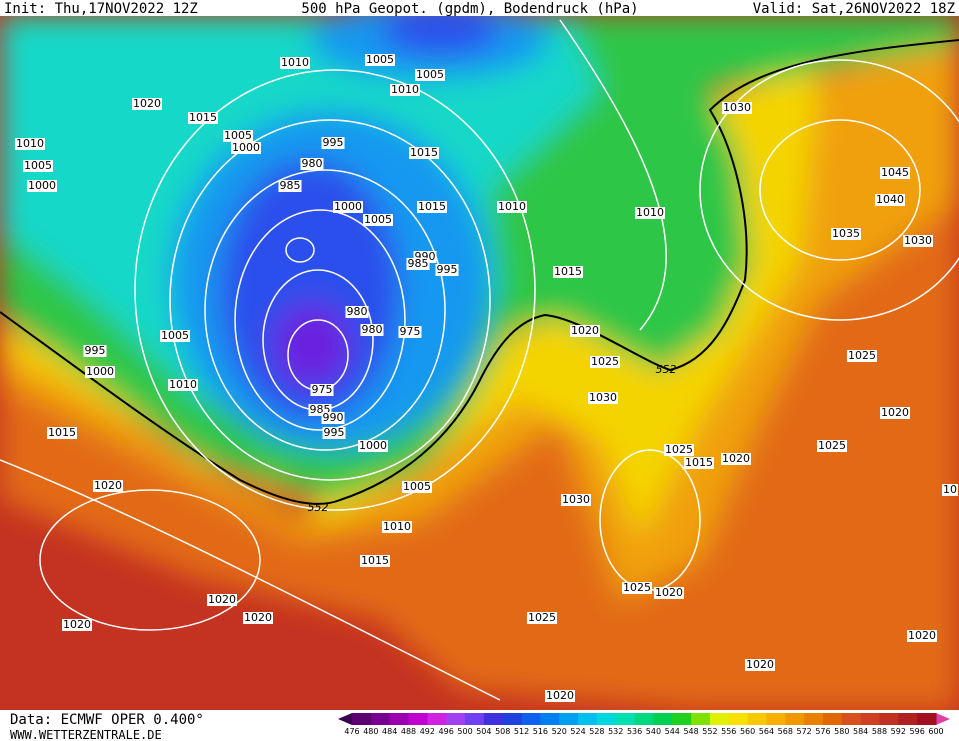 This screenshot has height=741, width=959. What do you see at coordinates (107, 720) in the screenshot?
I see `data-source: Data: ECMWF OPER 0.400°` at bounding box center [107, 720].